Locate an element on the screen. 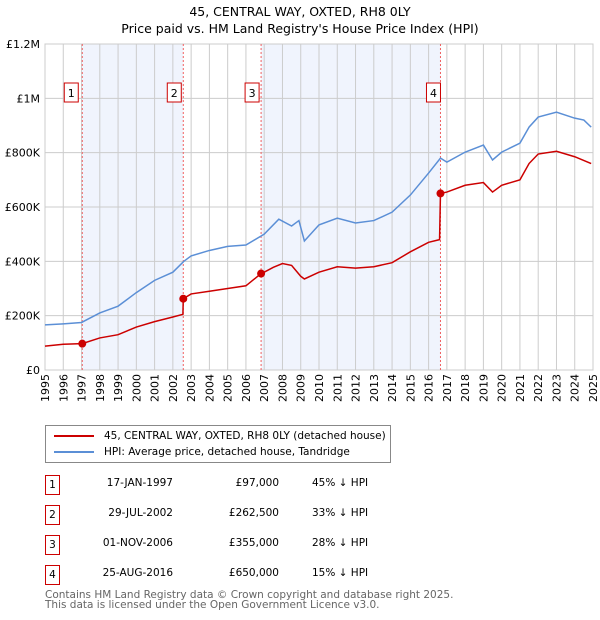 The image size is (600, 620). y-tick-label: £200K is located at coordinates (23, 316).